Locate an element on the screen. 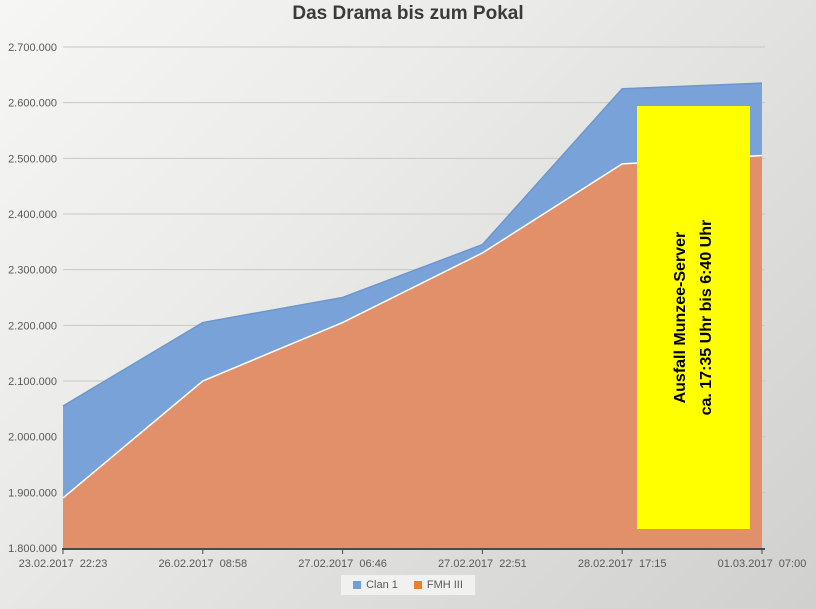 The image size is (816, 609). fmh-iii-swatch-icon is located at coordinates (417, 585).